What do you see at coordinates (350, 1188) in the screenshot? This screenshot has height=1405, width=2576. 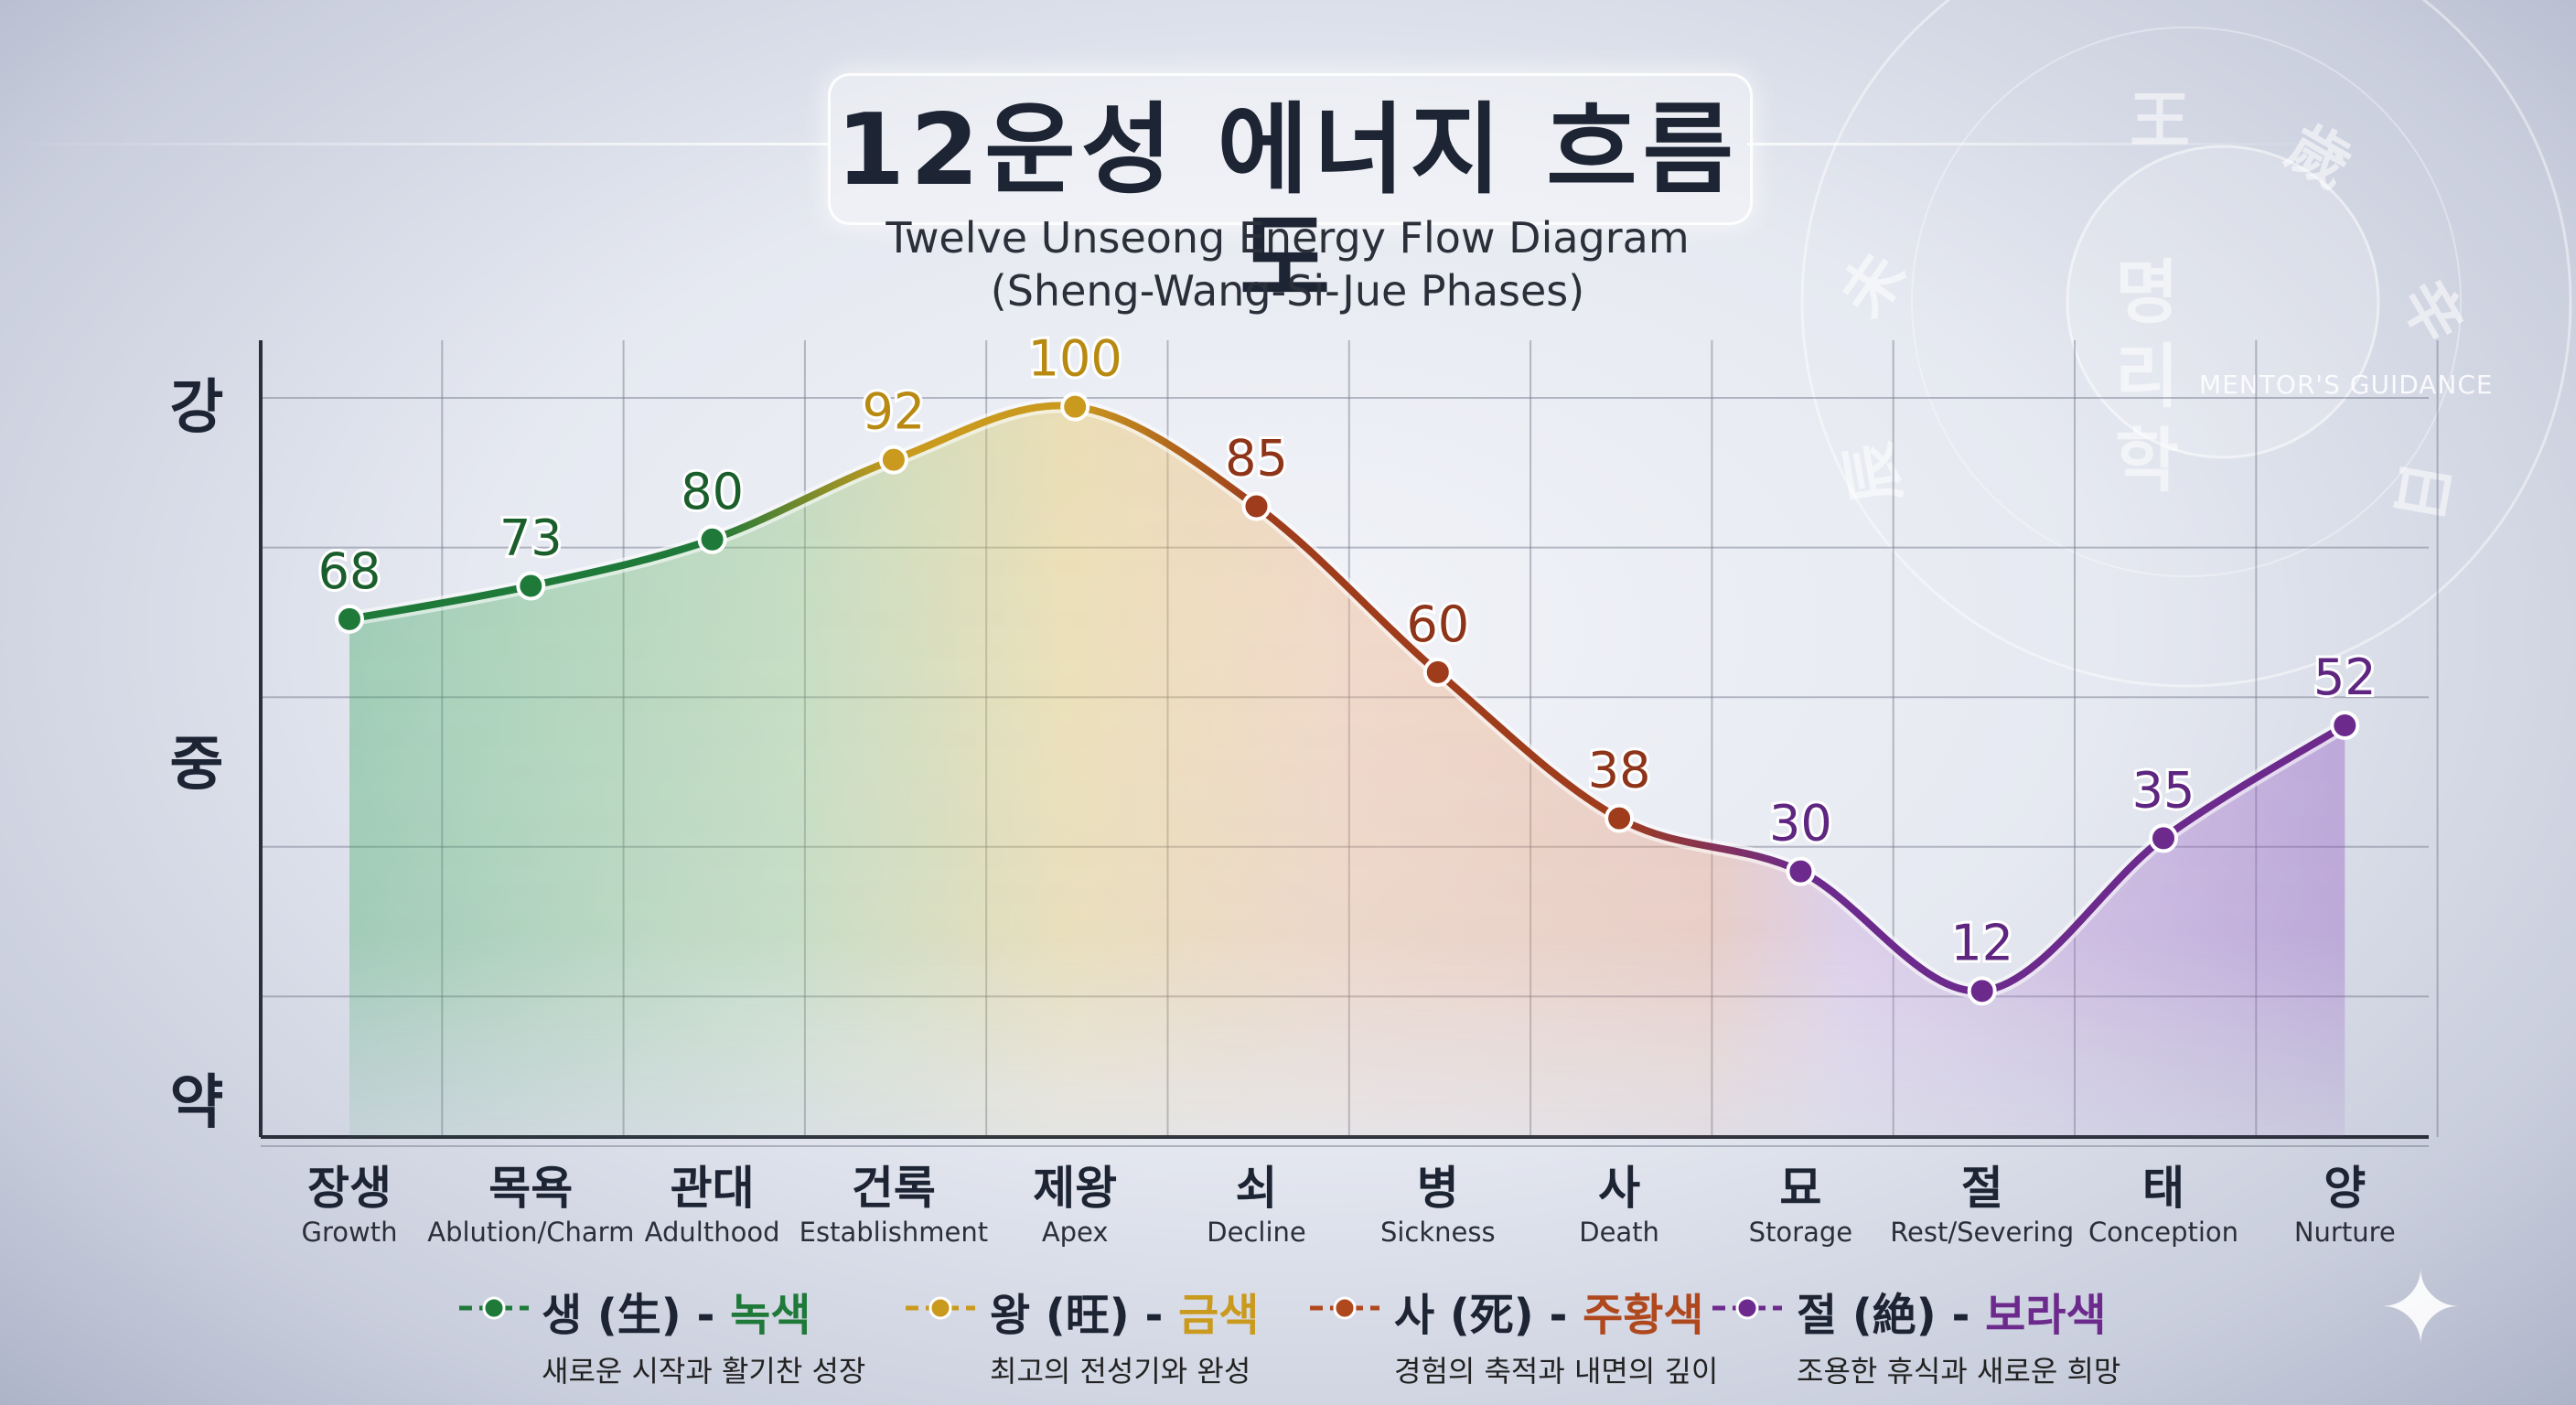 I see `x-tick-label: 장생` at bounding box center [350, 1188].